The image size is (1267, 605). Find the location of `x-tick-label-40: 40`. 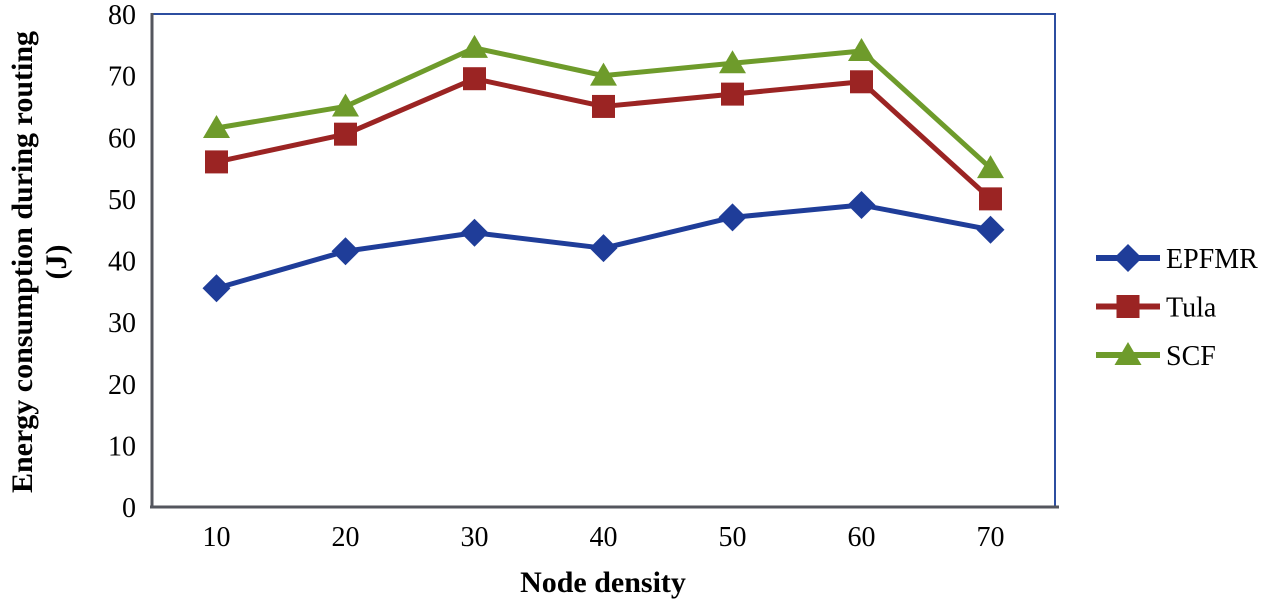

x-tick-label-40: 40 is located at coordinates (604, 537).